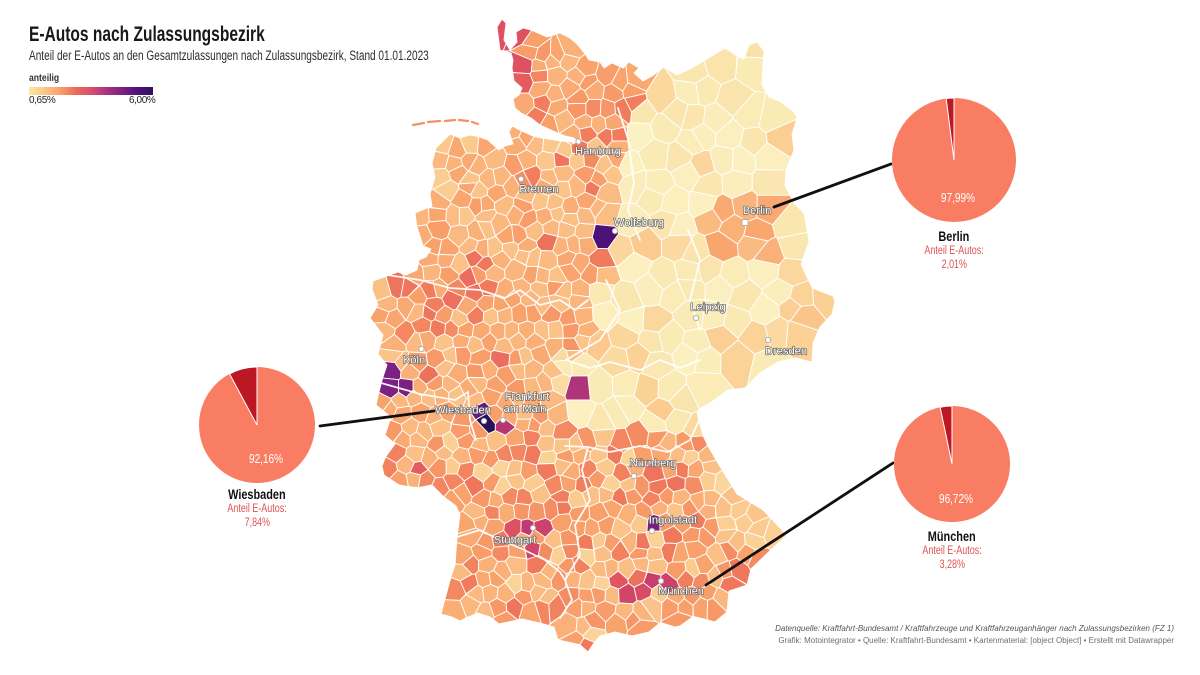  What do you see at coordinates (414, 361) in the screenshot?
I see `svg-text: Köln` at bounding box center [414, 361].